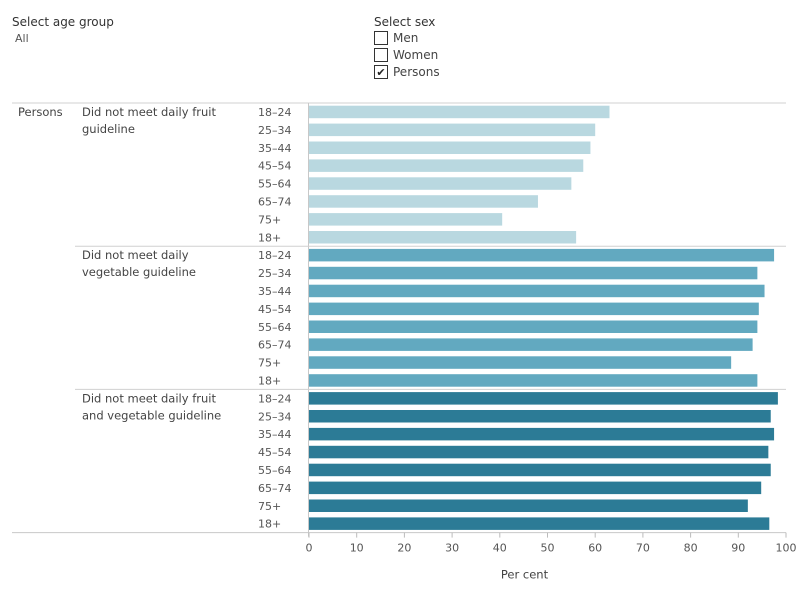 The image size is (800, 600). I want to click on x-tick-label: 90, so click(738, 548).